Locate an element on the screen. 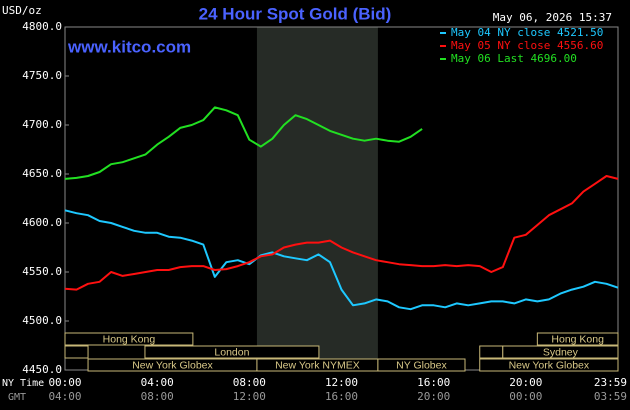 Image resolution: width=630 pixels, height=410 pixels. x2-tick-label: 20:00 is located at coordinates (433, 396).